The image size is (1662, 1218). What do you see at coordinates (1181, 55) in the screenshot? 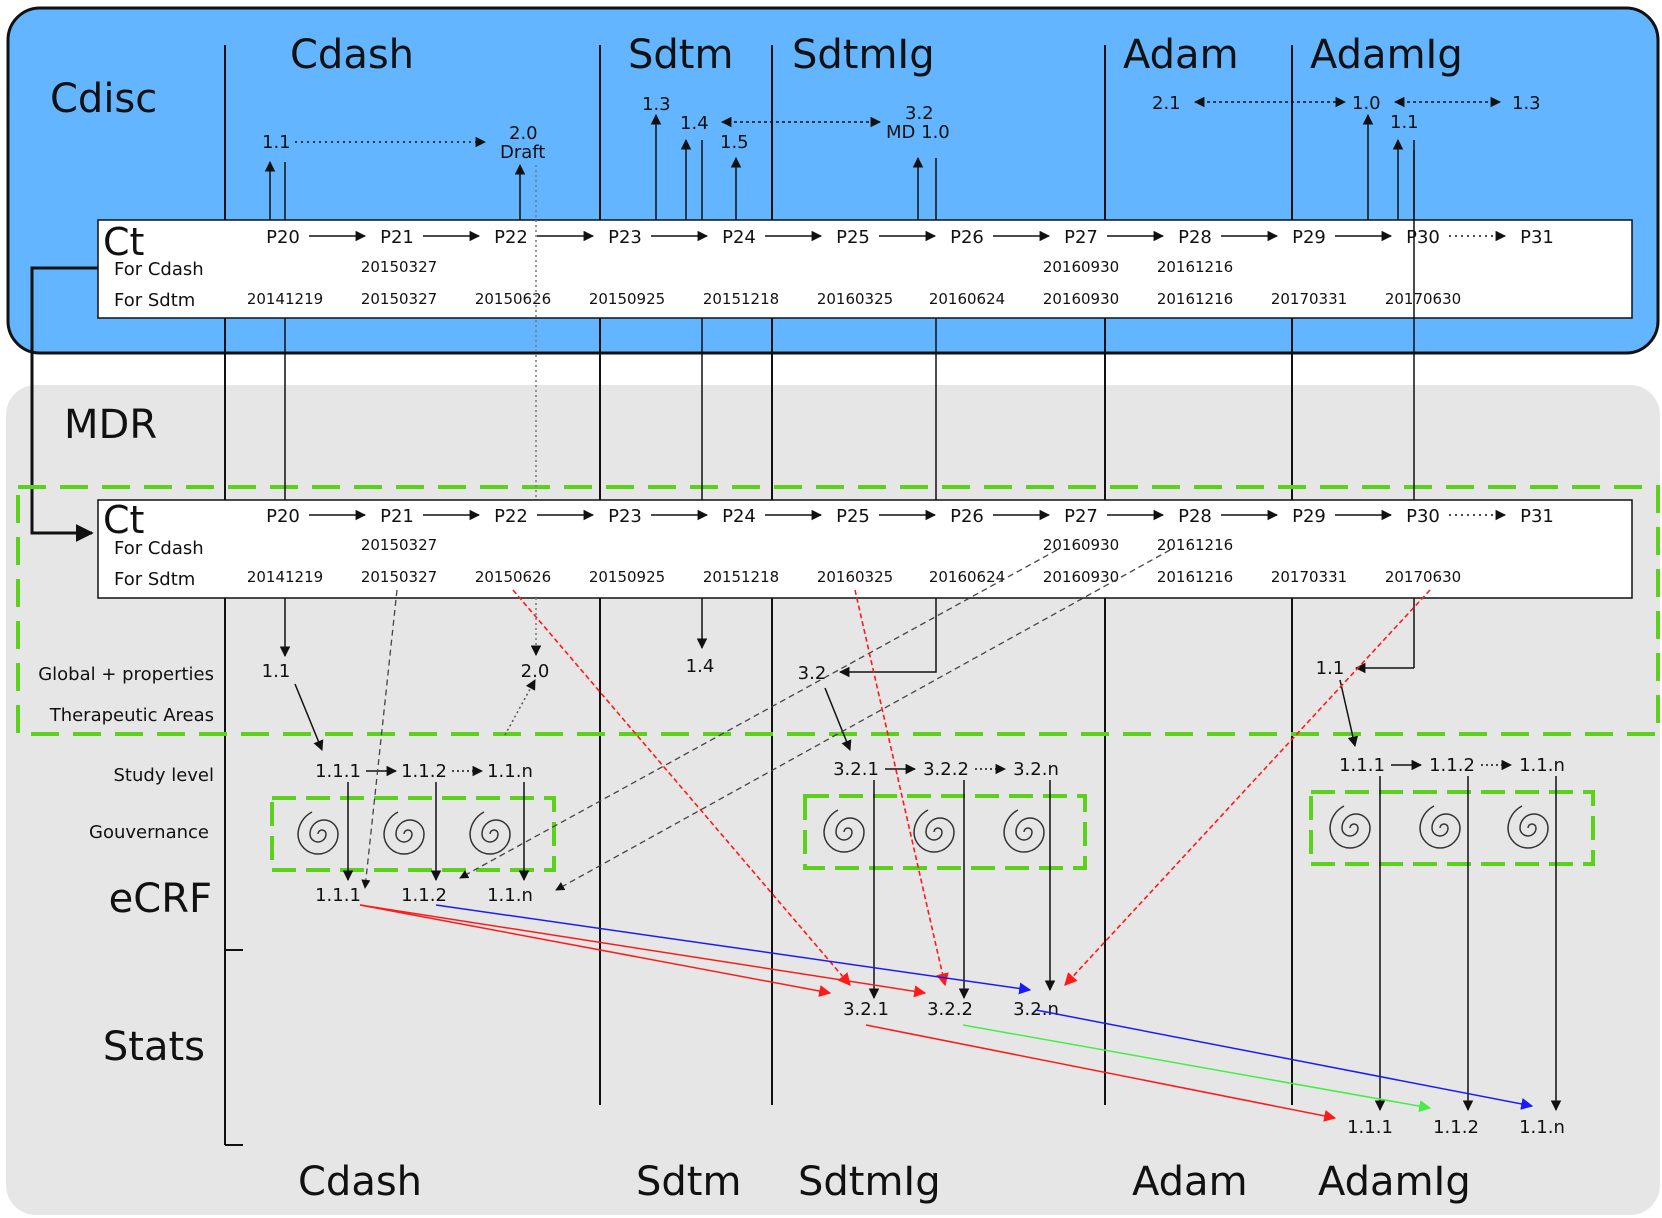
I see `header-adam: Adam` at bounding box center [1181, 55].